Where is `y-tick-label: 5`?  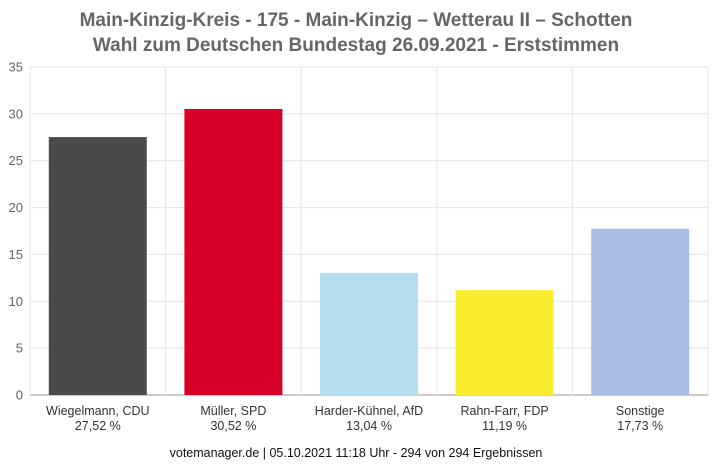 y-tick-label: 5 is located at coordinates (19, 348).